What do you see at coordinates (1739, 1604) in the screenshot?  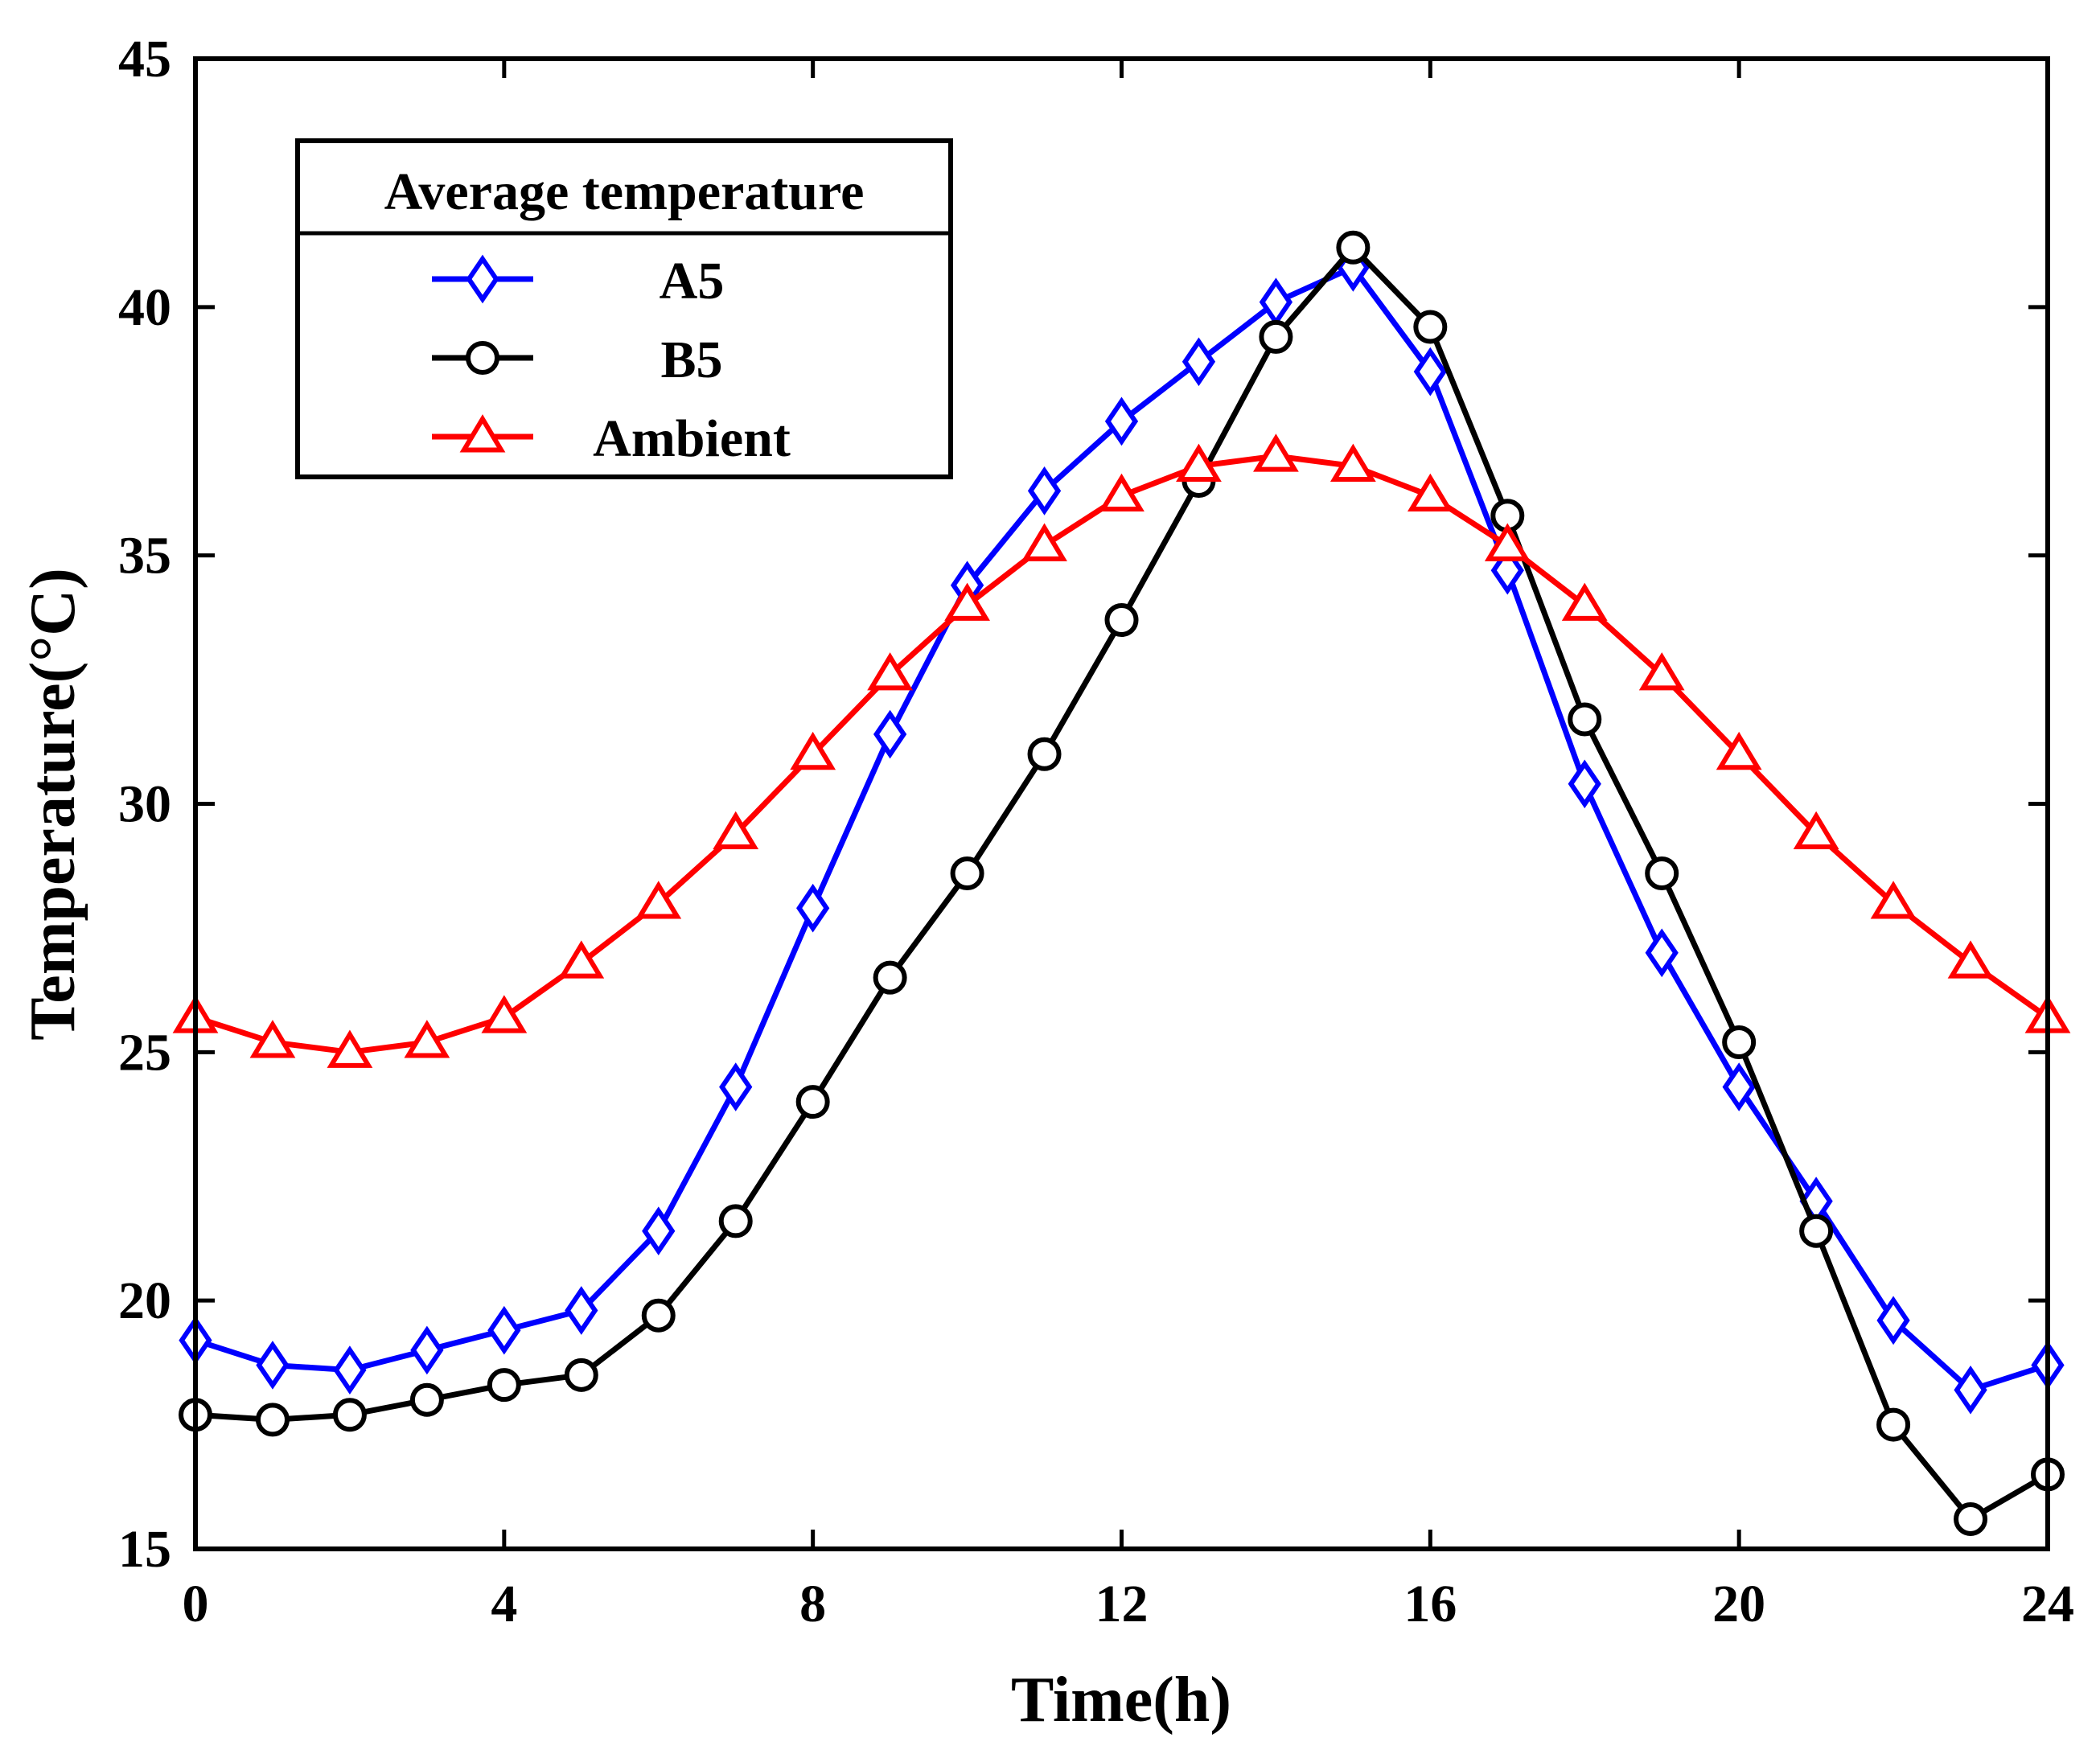 I see `x-tick-label: 20` at bounding box center [1739, 1604].